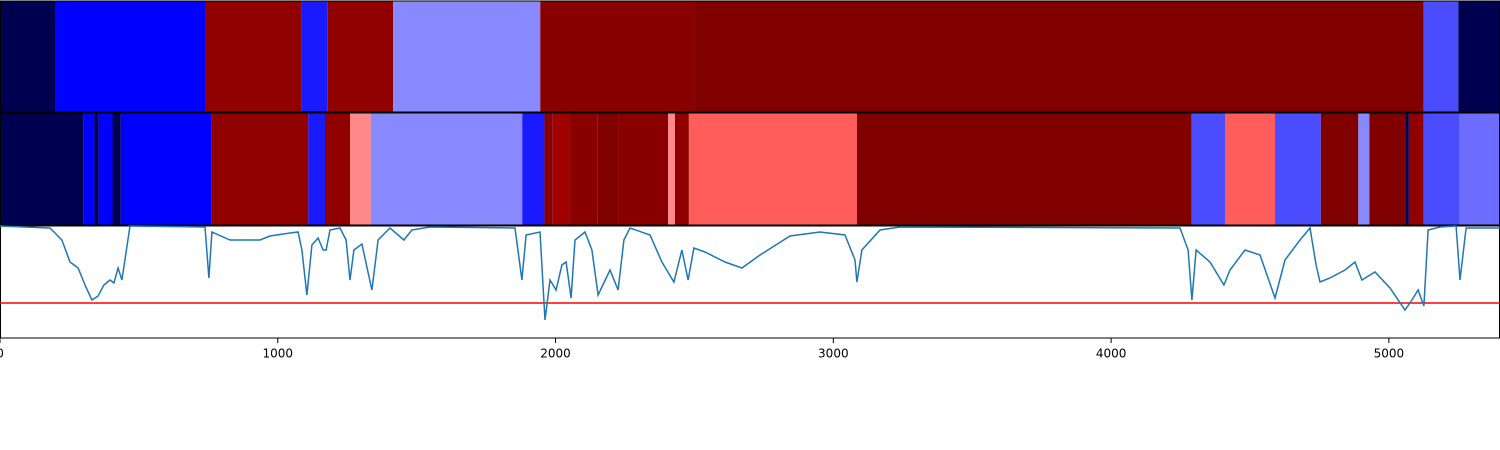 Image resolution: width=1500 pixels, height=450 pixels. I want to click on x-tick-label: 1000, so click(278, 354).